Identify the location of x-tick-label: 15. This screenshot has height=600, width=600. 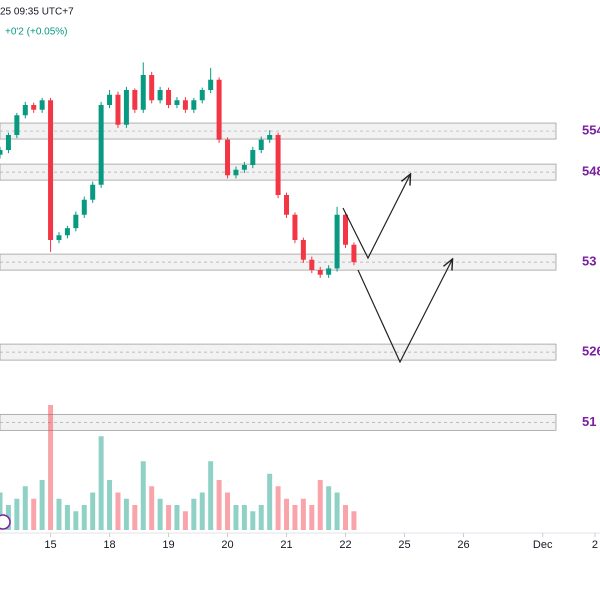
(50, 545).